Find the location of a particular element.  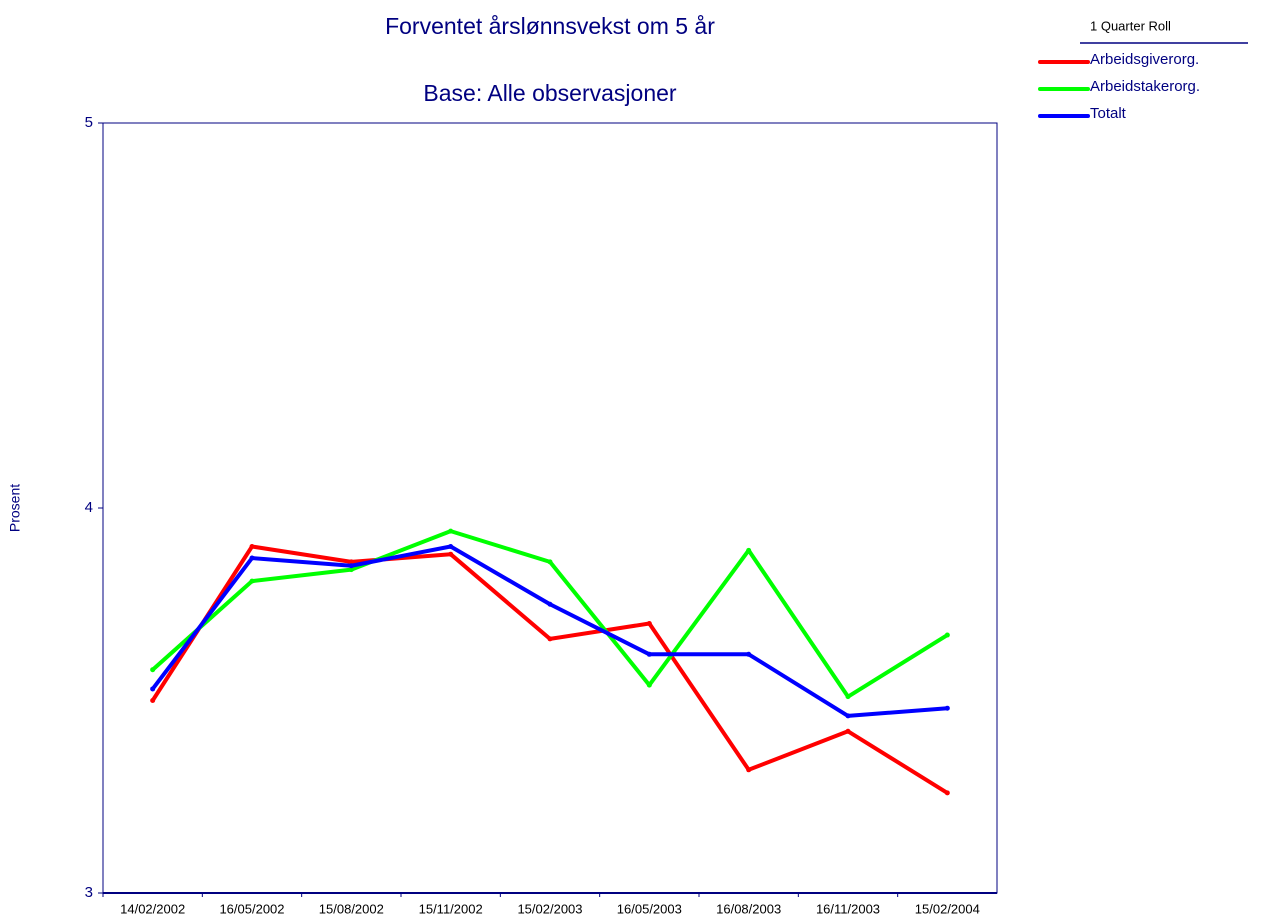

x-tick-label: 15/02/2003 is located at coordinates (549, 908).